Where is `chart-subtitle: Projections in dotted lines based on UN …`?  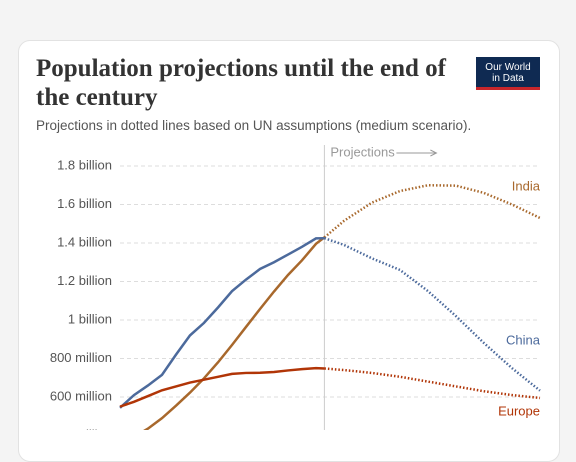
chart-subtitle: Projections in dotted lines based on UN … is located at coordinates (254, 125).